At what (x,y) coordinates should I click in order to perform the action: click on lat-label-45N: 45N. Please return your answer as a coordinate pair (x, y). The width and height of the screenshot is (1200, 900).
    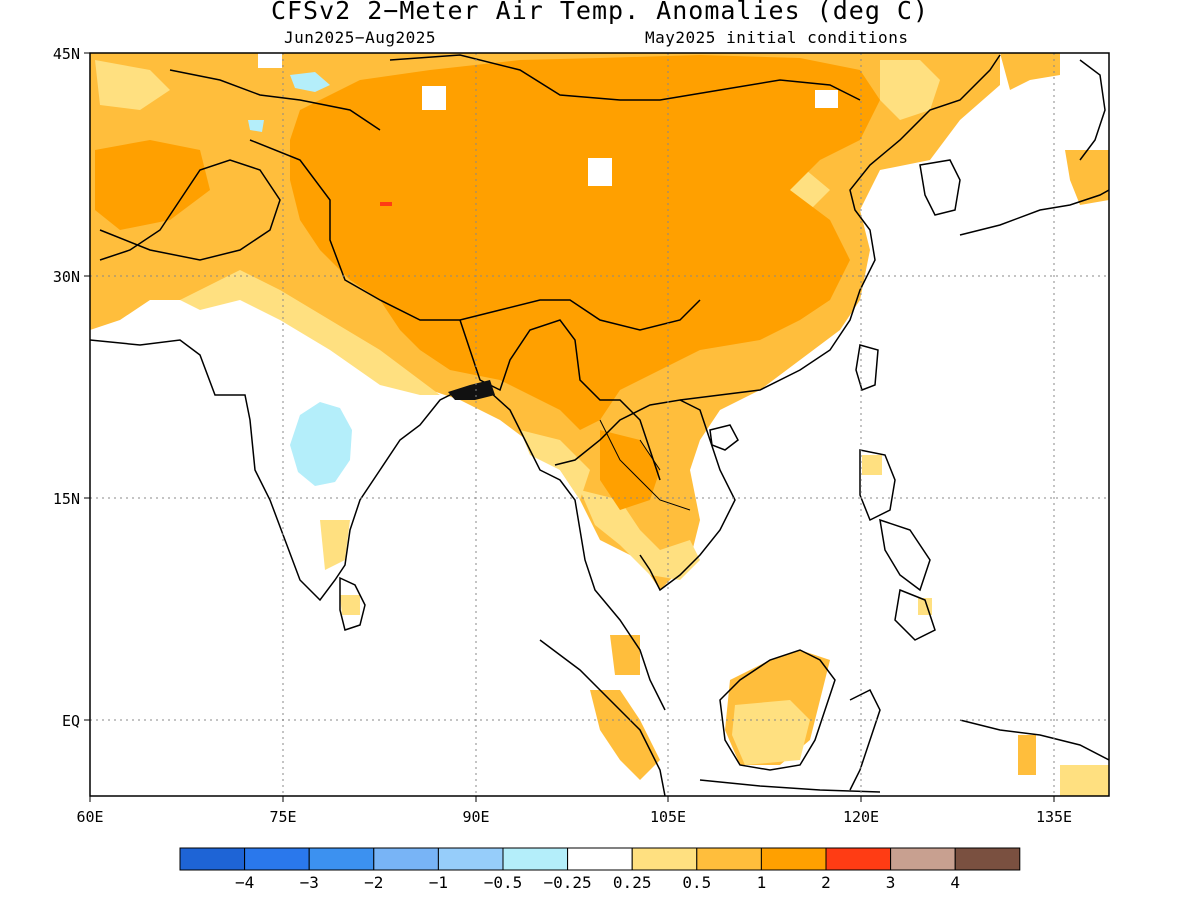
    Looking at the image, I should click on (66, 54).